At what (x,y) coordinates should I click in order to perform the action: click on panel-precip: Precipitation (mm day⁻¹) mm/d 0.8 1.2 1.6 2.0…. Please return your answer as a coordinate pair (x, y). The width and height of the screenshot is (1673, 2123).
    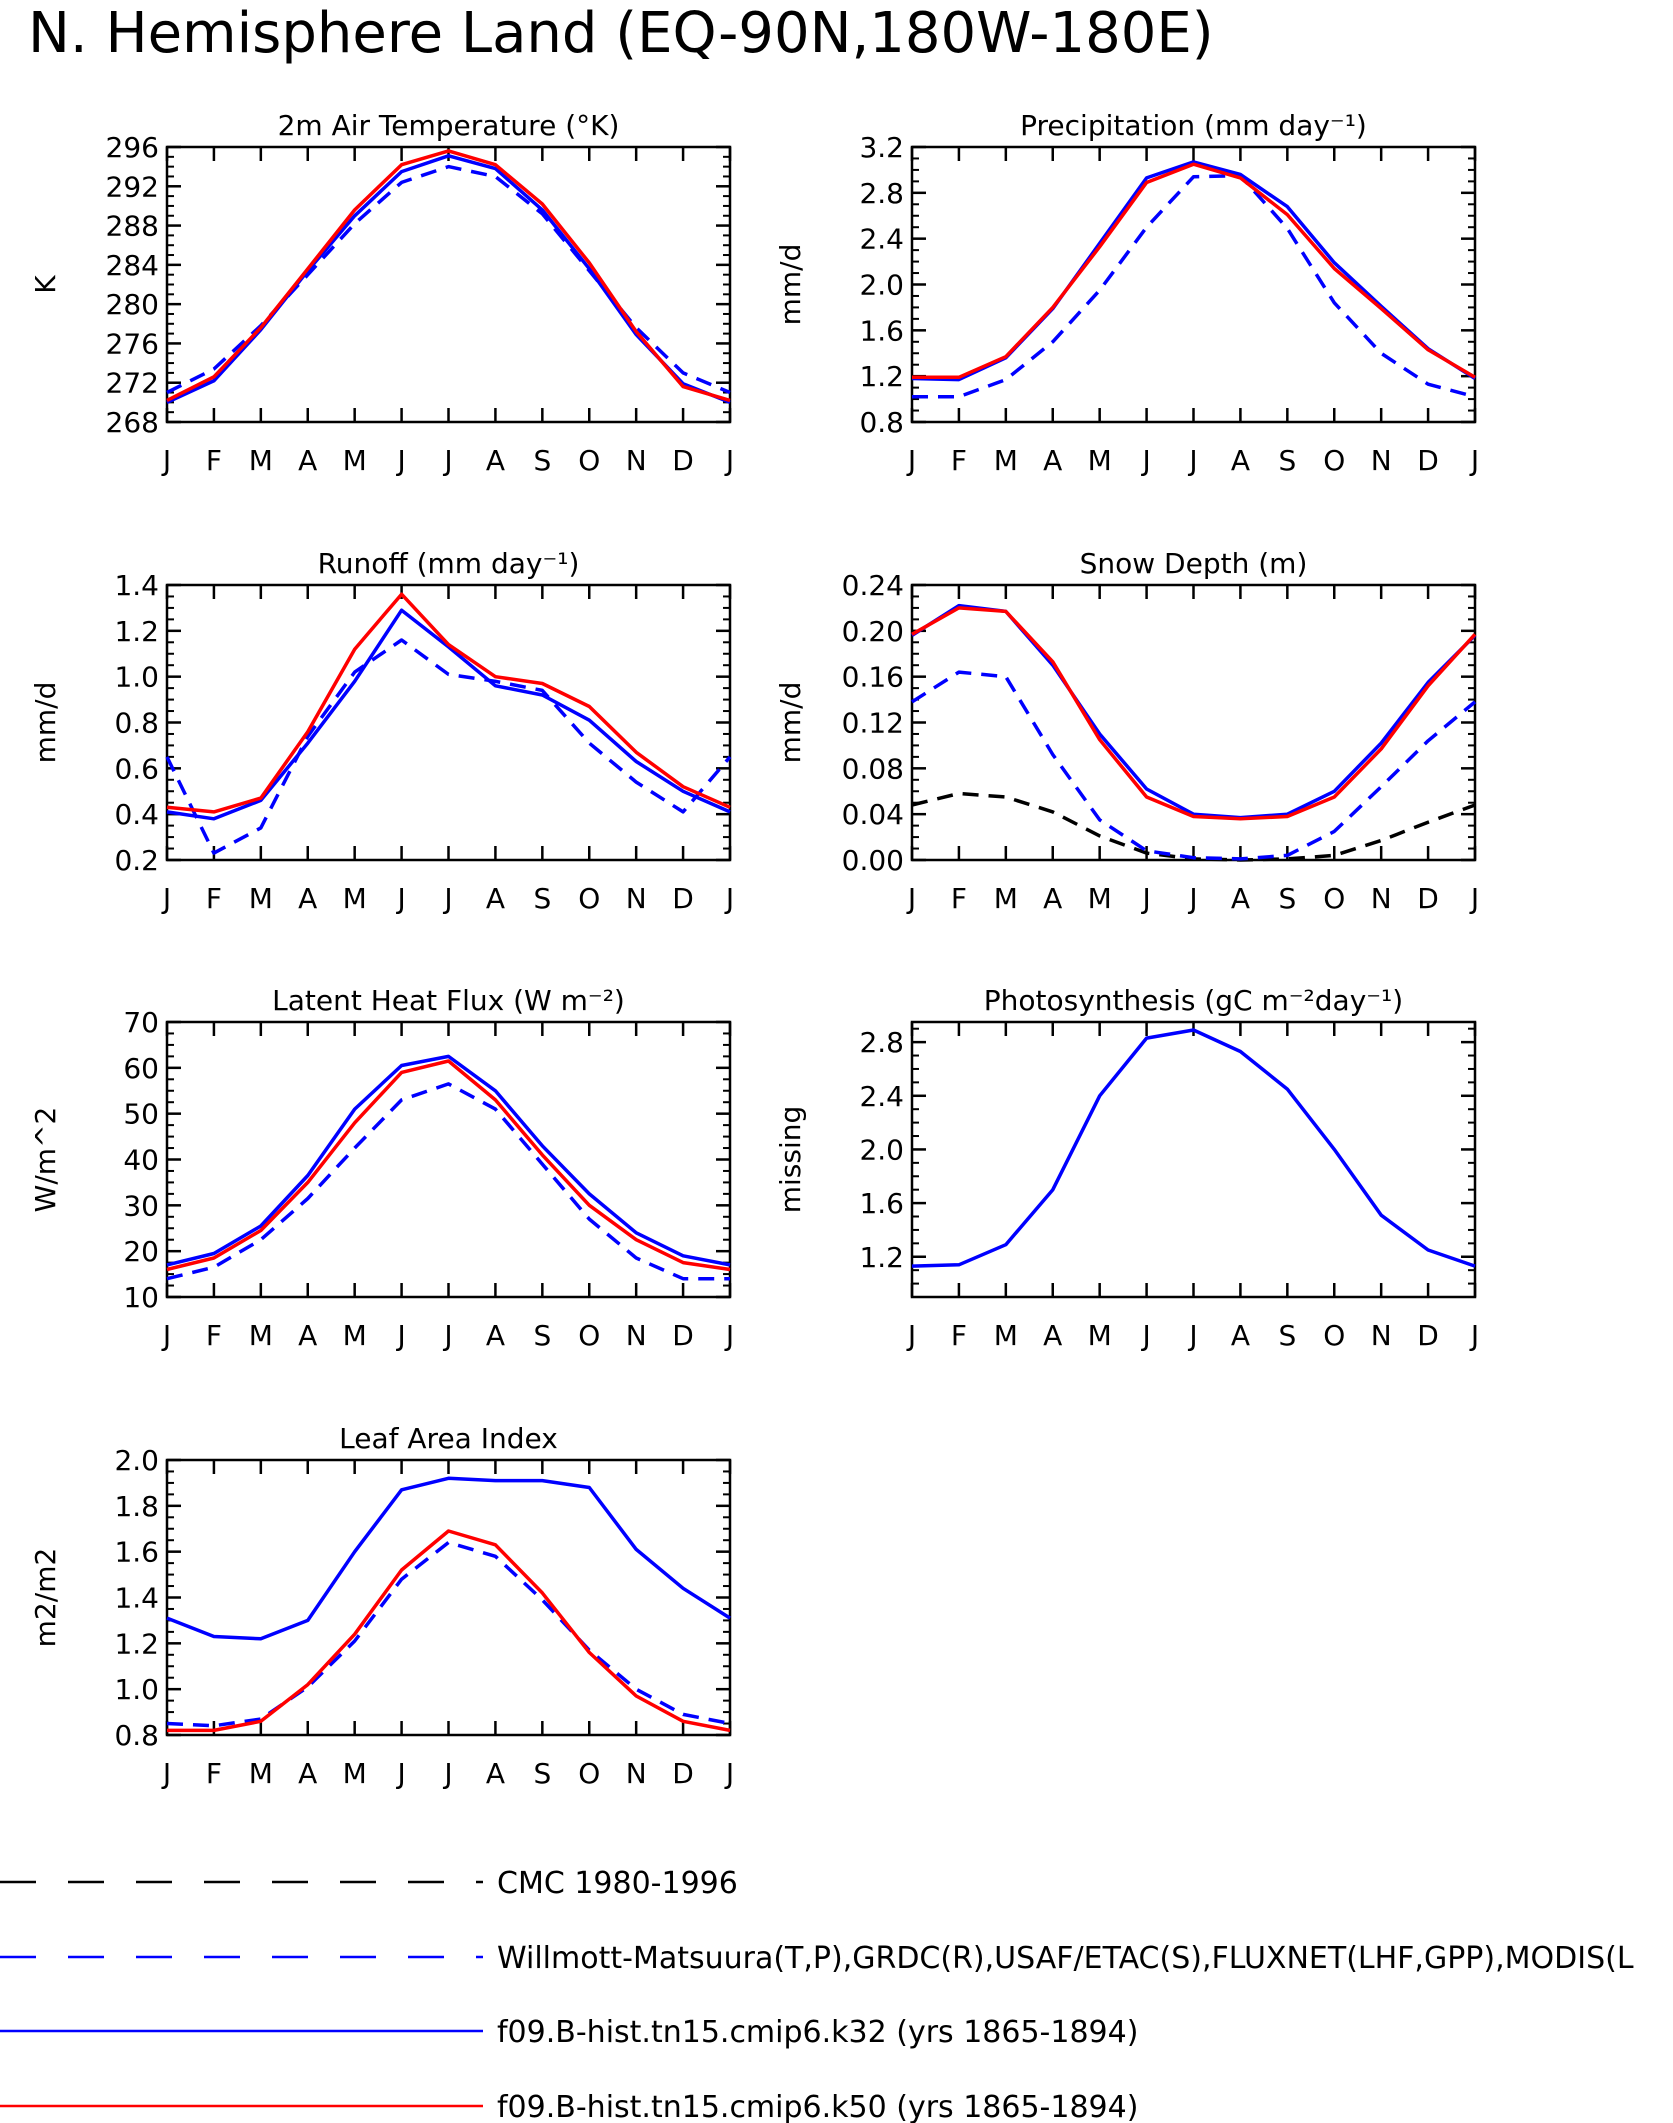
    Looking at the image, I should click on (1126, 293).